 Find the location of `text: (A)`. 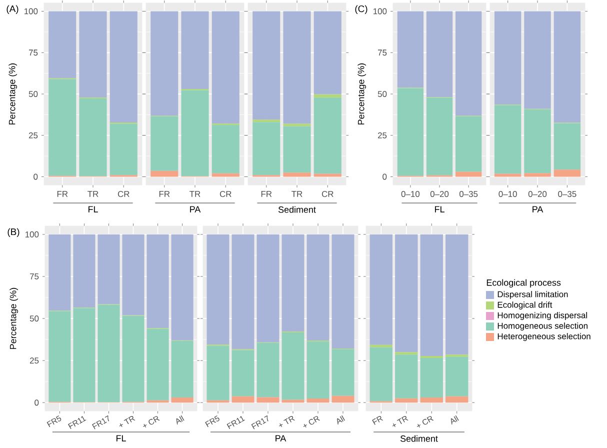

text: (A) is located at coordinates (12, 9).